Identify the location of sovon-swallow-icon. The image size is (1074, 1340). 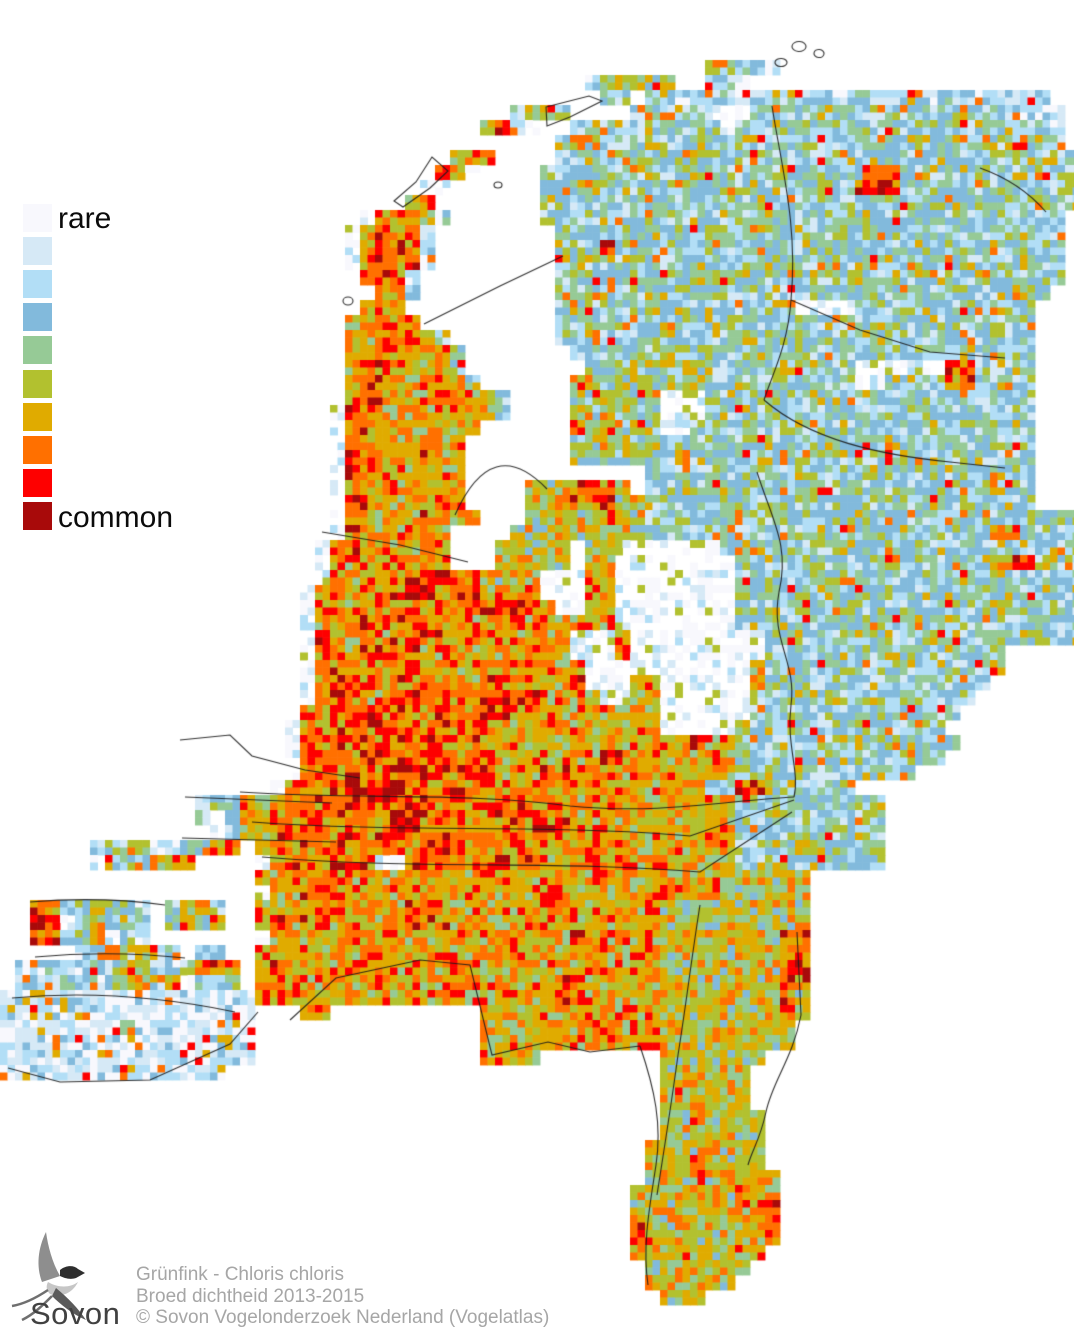
(48, 1276).